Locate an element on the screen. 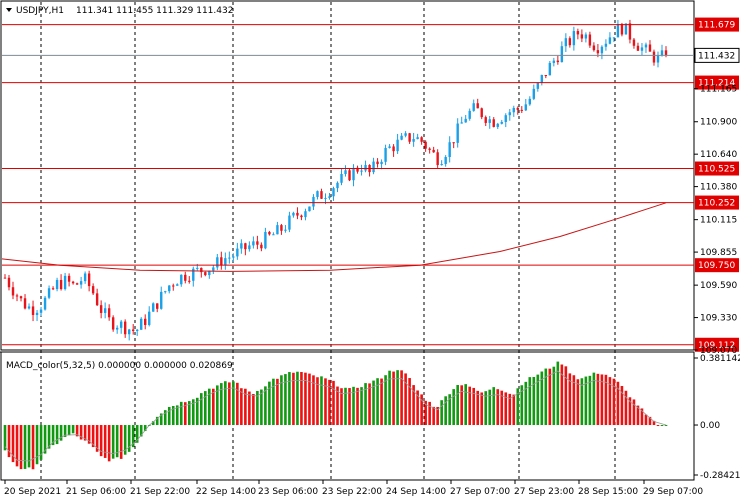 This screenshot has height=500, width=740. dropdown-arrow-icon is located at coordinates (9, 10).